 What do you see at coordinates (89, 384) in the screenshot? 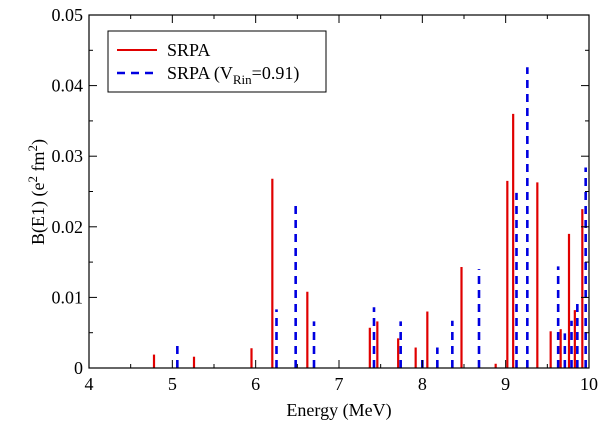
I see `x-tick-label: 4` at bounding box center [89, 384].